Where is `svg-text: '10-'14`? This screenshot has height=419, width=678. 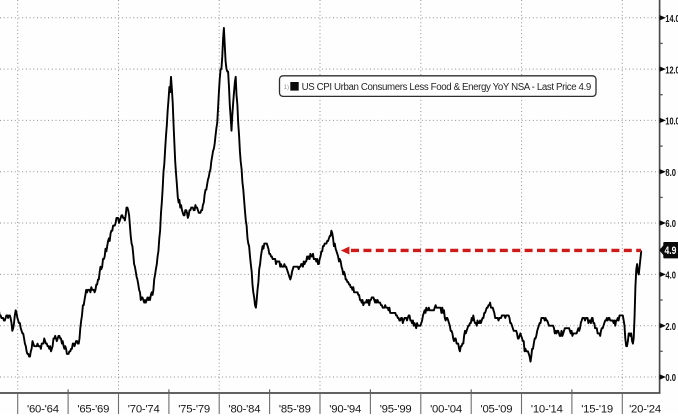 svg-text: '10-'14 is located at coordinates (547, 408).